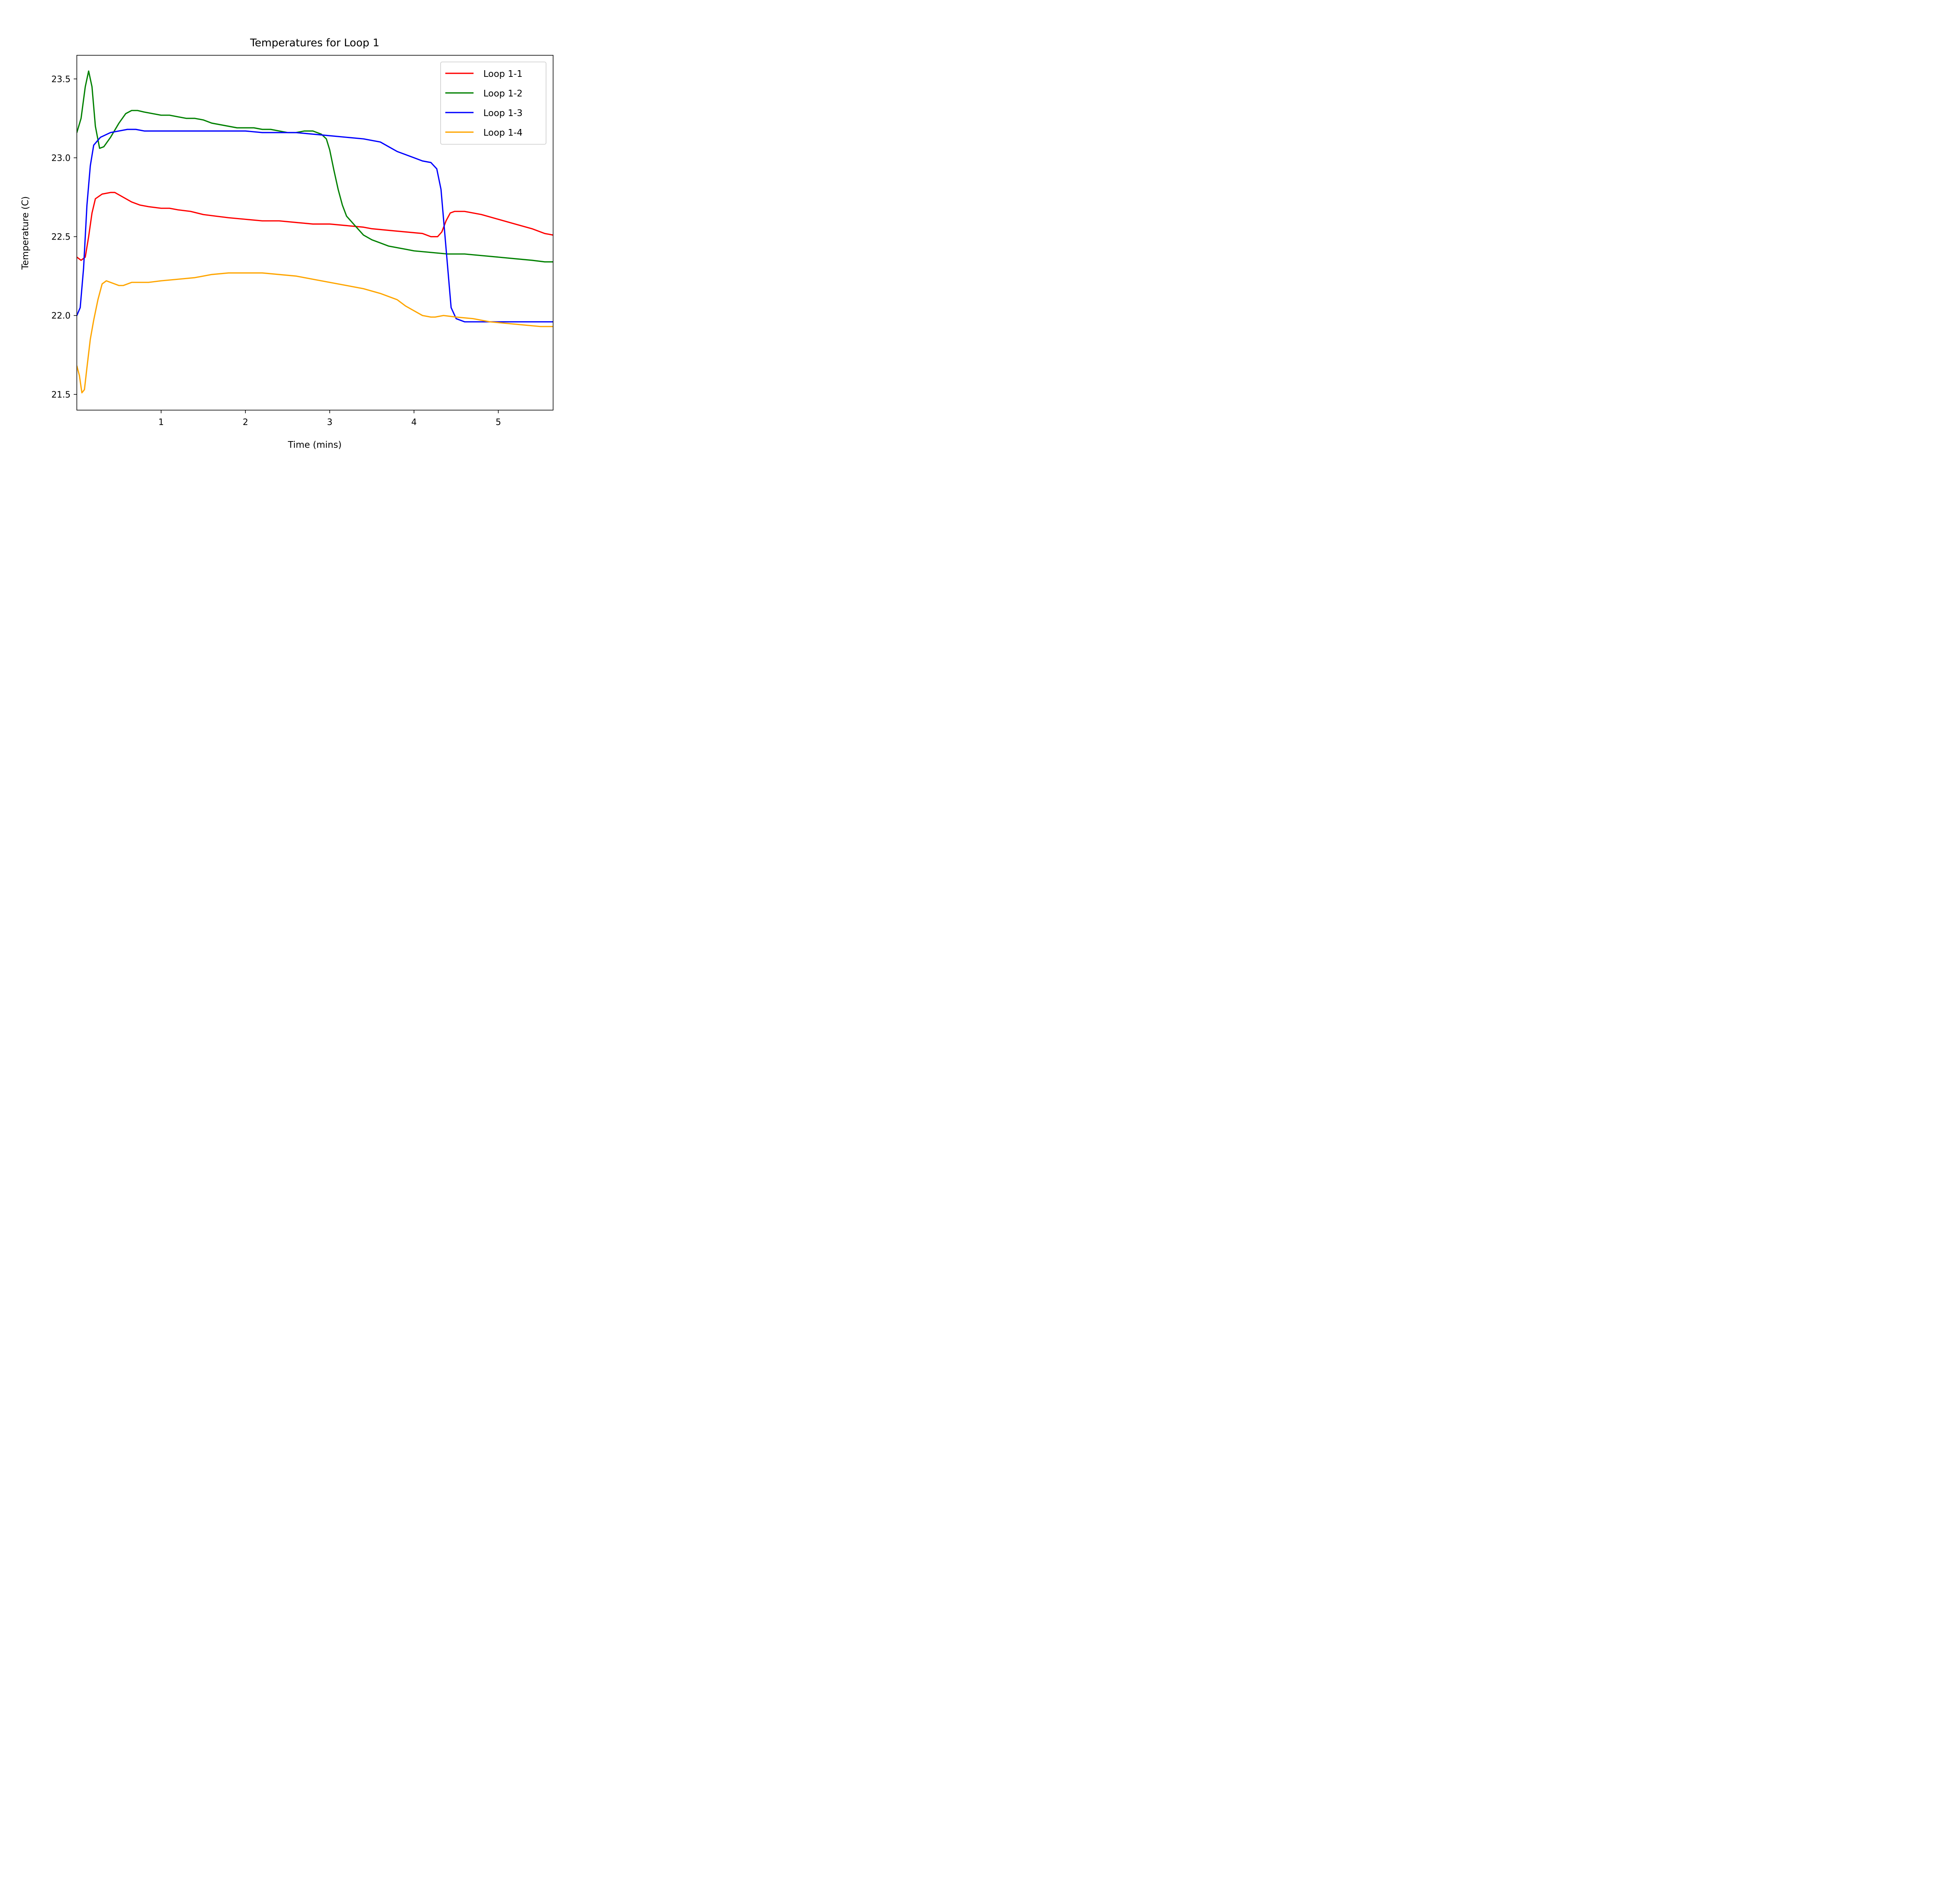  I want to click on plot-area: 1 2 3 4 5 21.5 22.0 22.5 23.0 23.5, so click(302, 241).